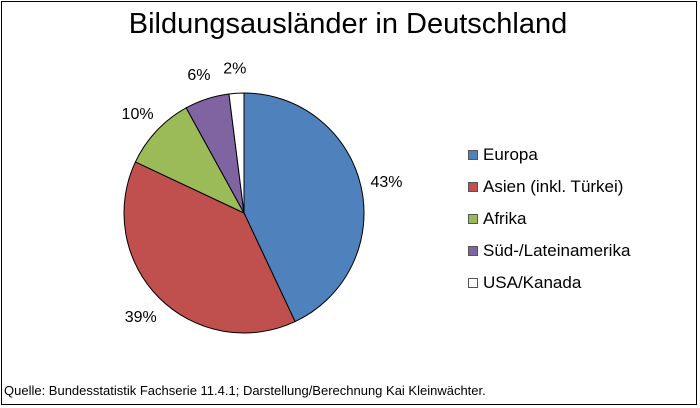 The height and width of the screenshot is (408, 700). What do you see at coordinates (473, 283) in the screenshot?
I see `legend-swatch-usa-kanada` at bounding box center [473, 283].